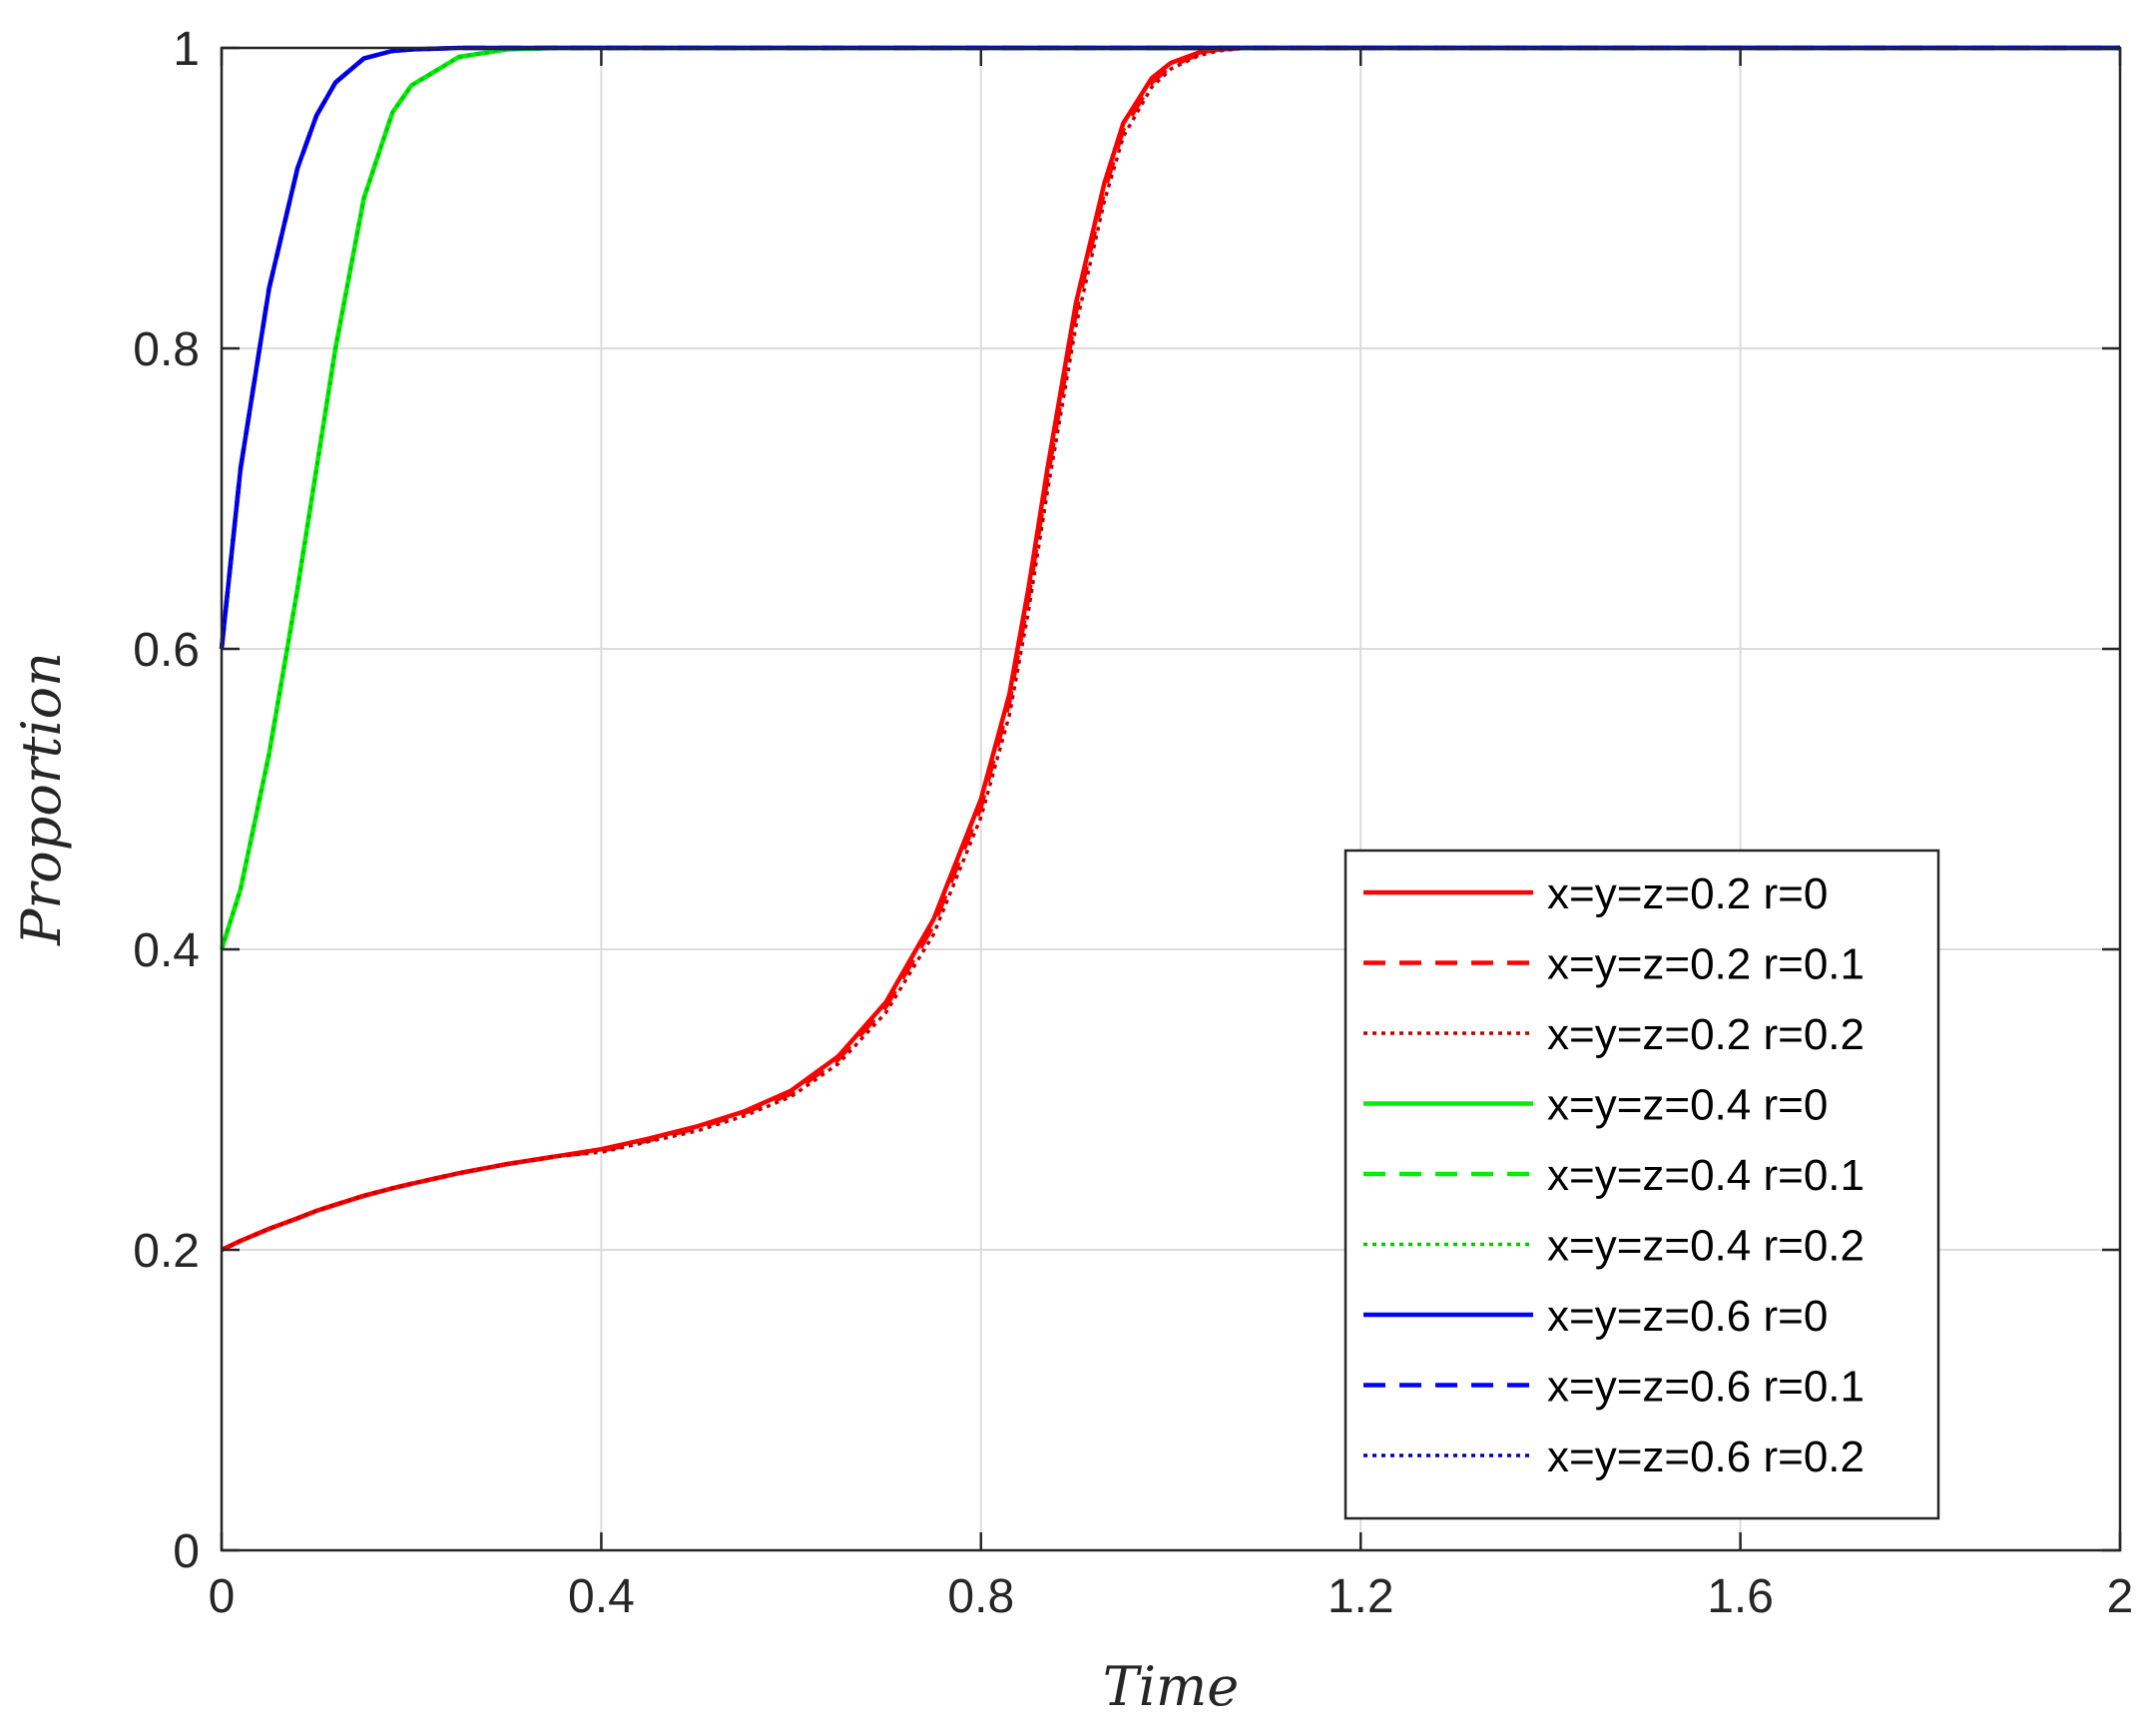 This screenshot has width=2155, height=1736. What do you see at coordinates (1706, 1175) in the screenshot?
I see `legend-label-5: x=y=z=0.4 r=0.1` at bounding box center [1706, 1175].